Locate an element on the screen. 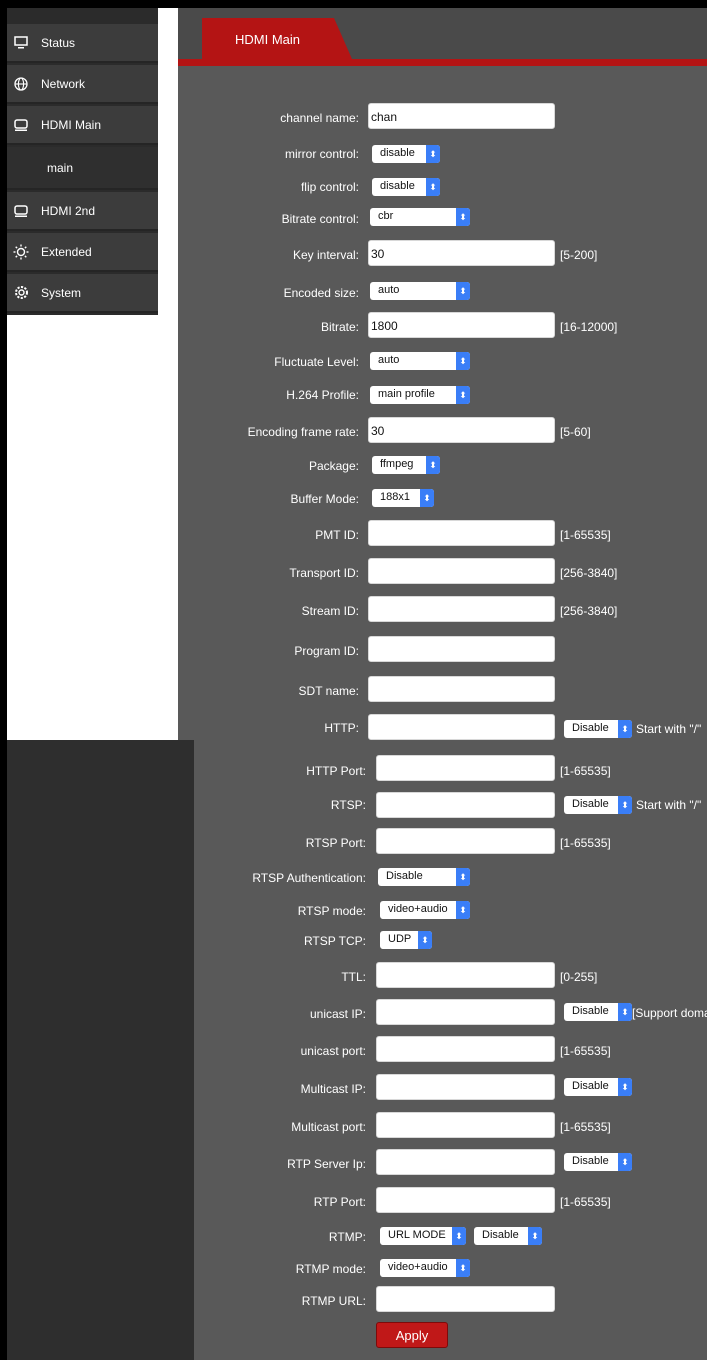 This screenshot has height=1360, width=707. unicast-port-label: unicast port: is located at coordinates (333, 1051).